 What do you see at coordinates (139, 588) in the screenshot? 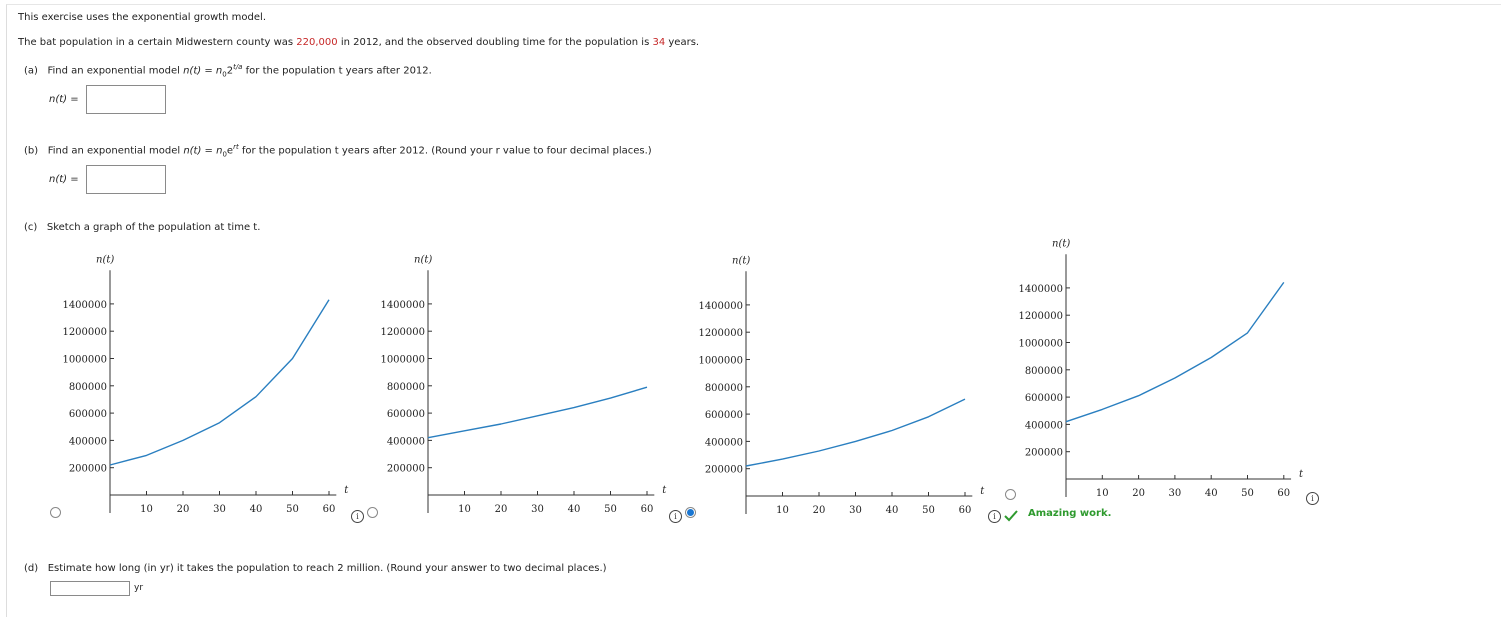
I see `part-d-unit: yr` at bounding box center [139, 588].